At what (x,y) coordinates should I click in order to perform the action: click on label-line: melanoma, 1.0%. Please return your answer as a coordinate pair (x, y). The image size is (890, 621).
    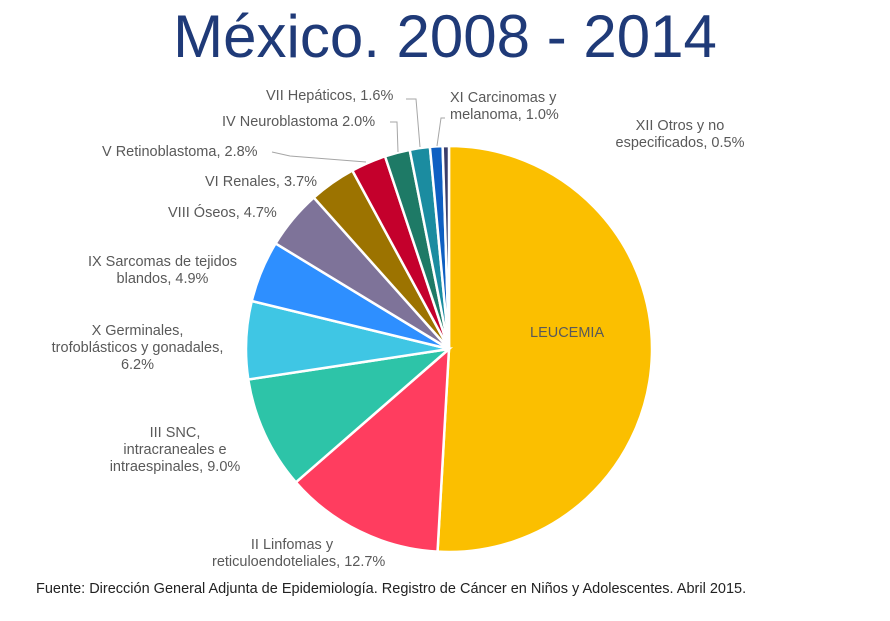
    Looking at the image, I should click on (504, 115).